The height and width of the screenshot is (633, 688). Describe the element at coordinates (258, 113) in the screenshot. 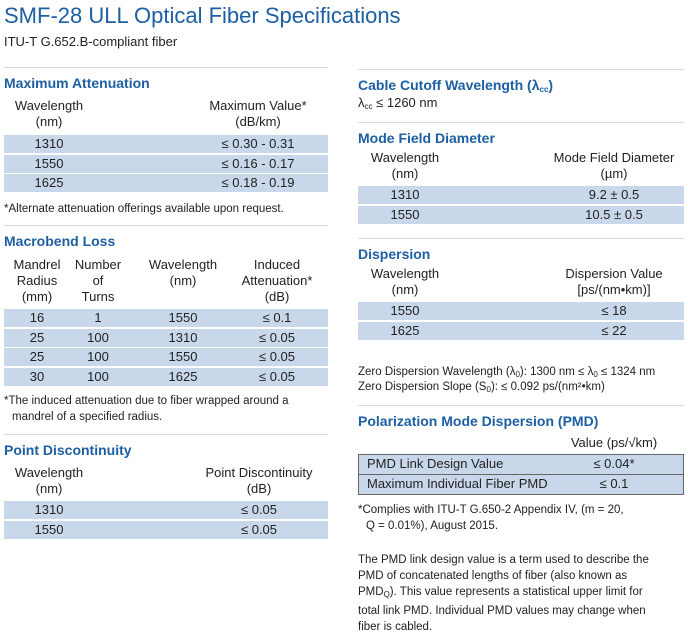

I see `column-header: Maximum Value* (dB/km)` at that location.